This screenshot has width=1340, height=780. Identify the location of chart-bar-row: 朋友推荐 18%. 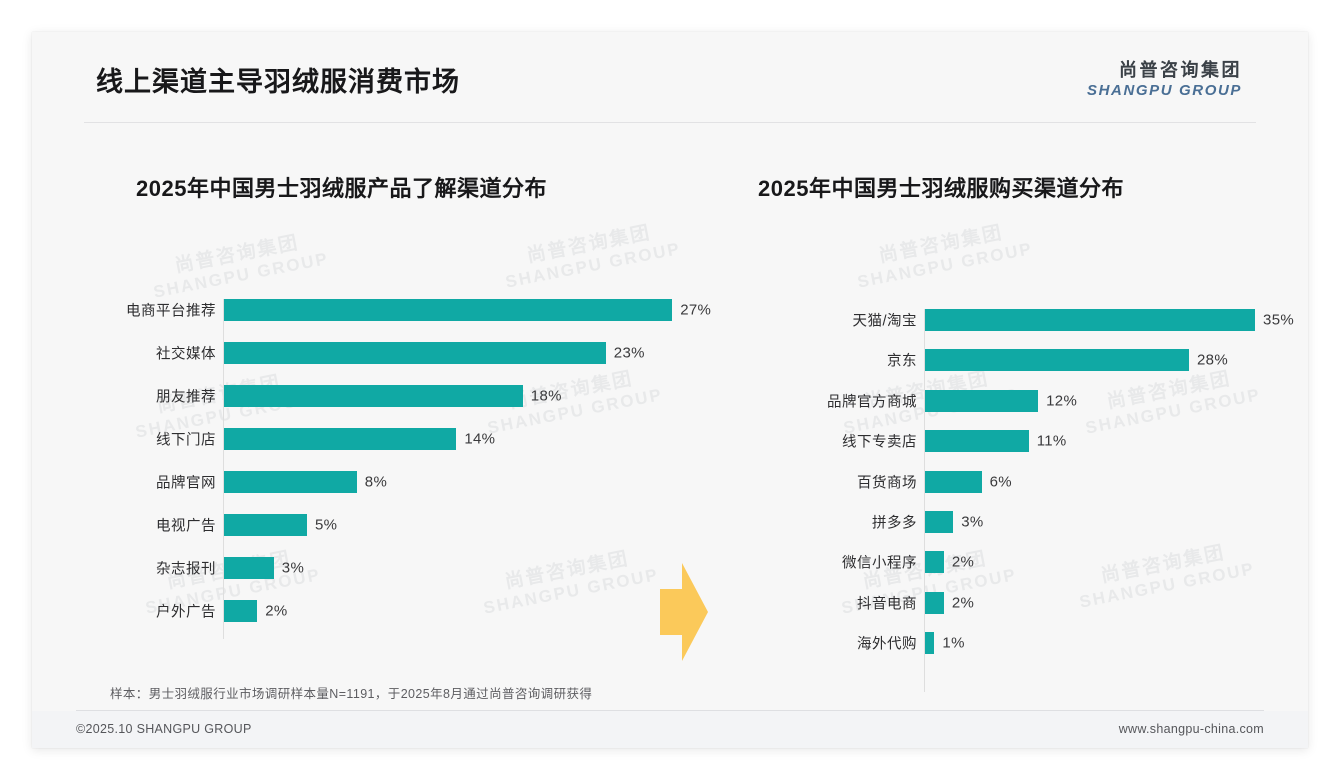
(390, 396).